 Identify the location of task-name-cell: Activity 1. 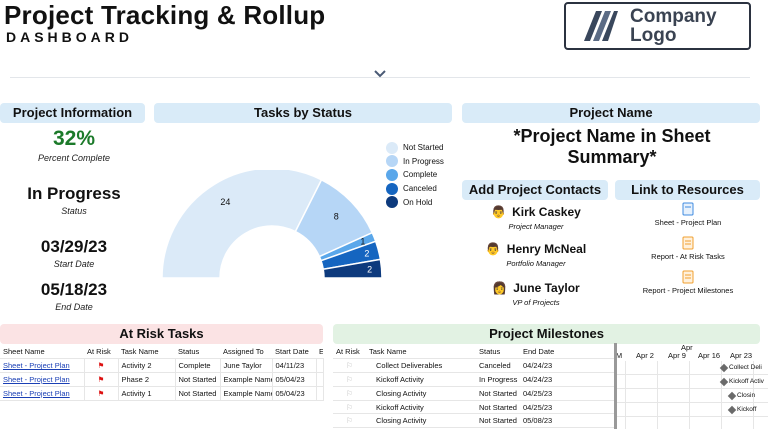
(147, 393).